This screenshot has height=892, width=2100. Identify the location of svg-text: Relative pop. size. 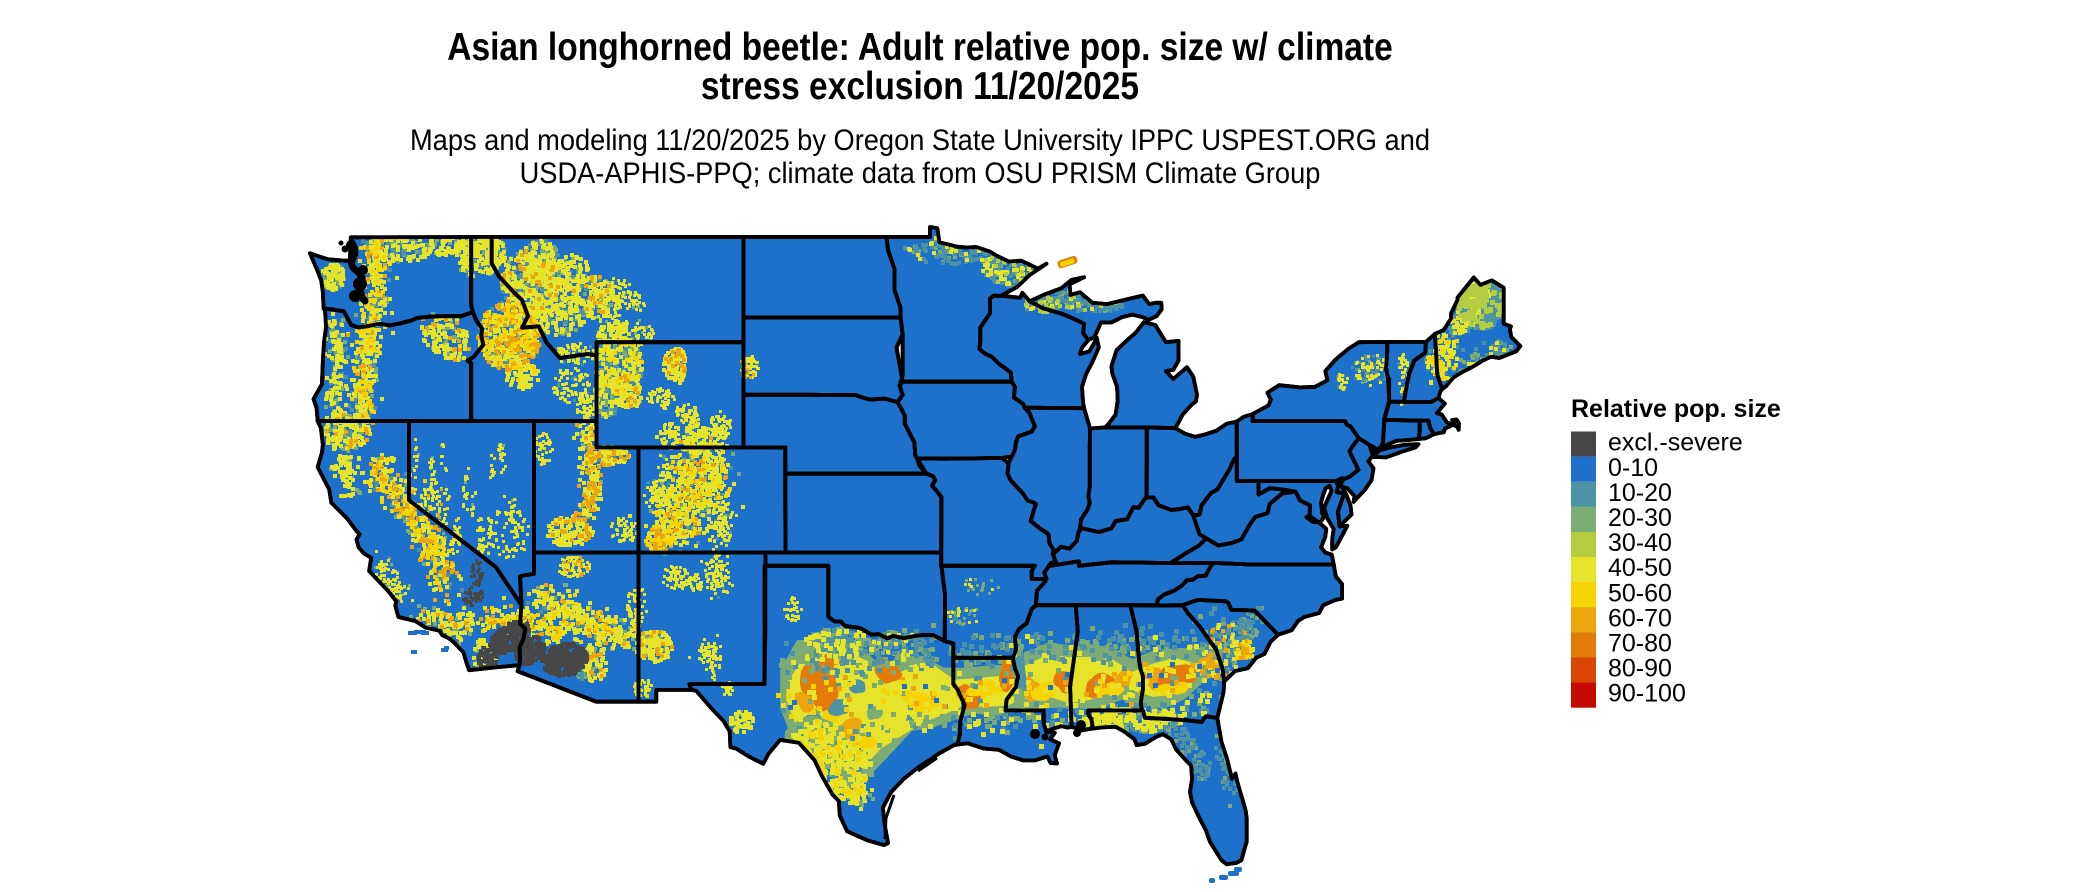
(1676, 409).